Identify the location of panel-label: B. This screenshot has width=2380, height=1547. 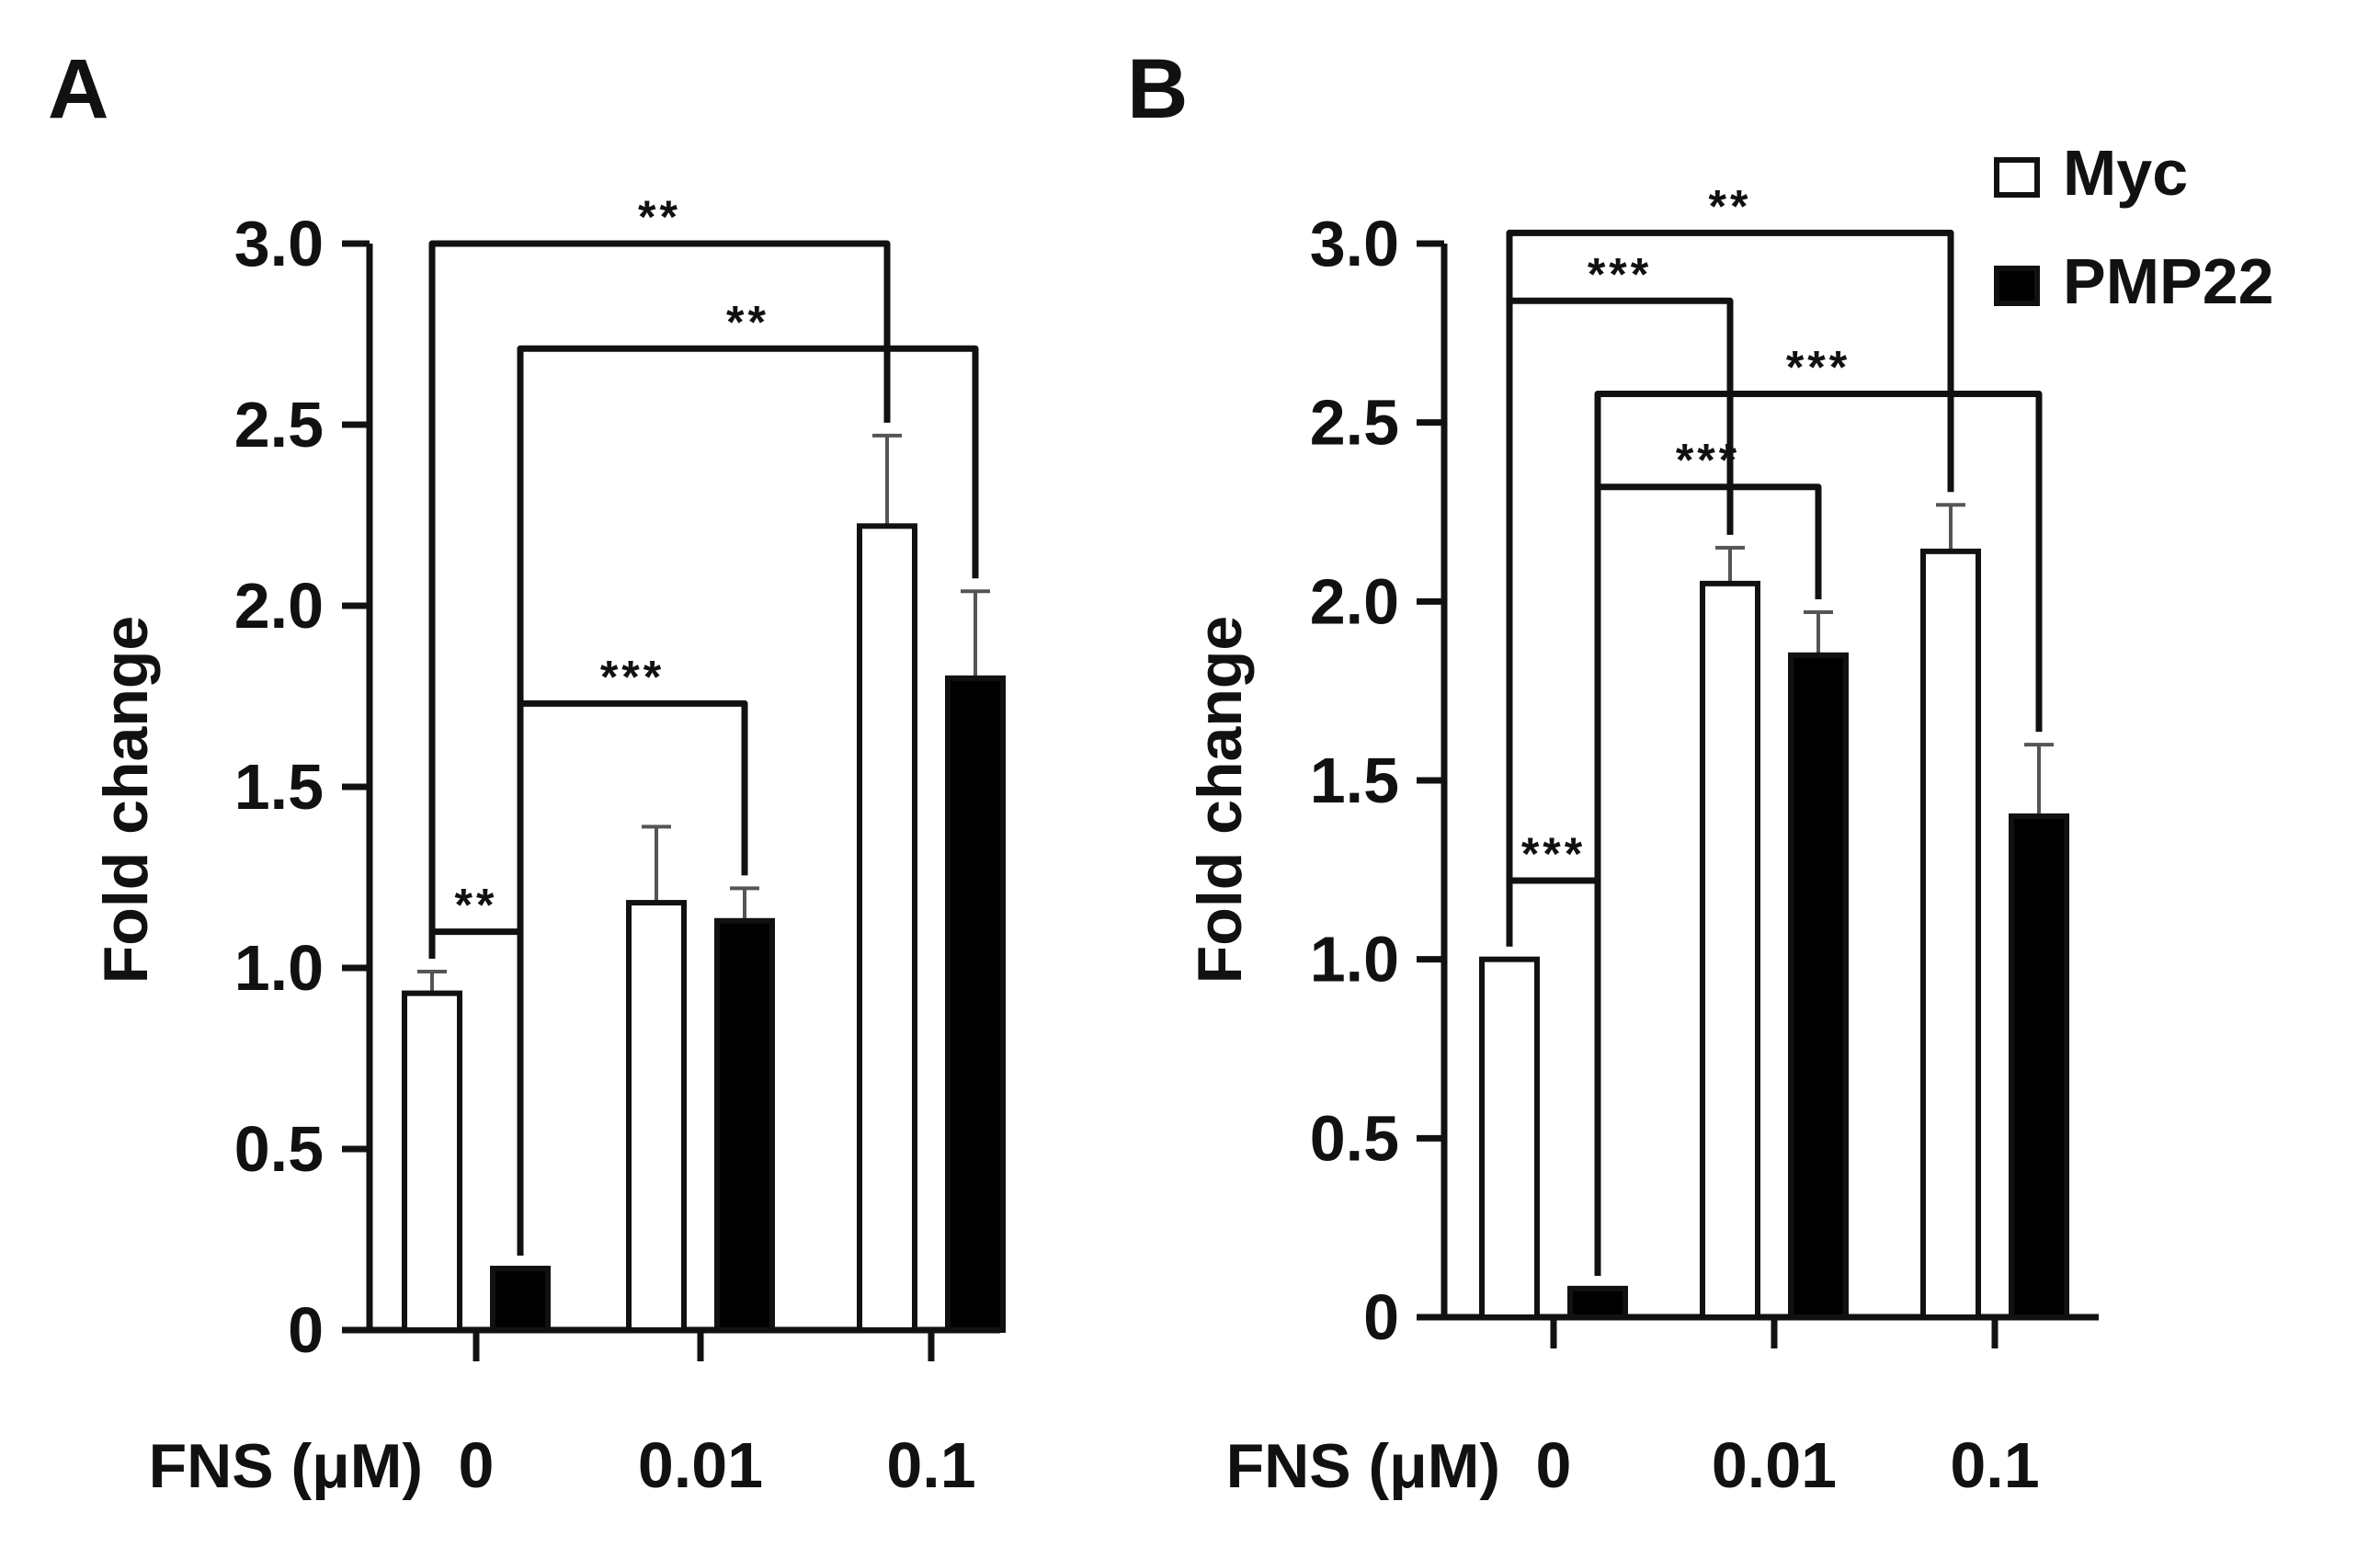
(1157, 89).